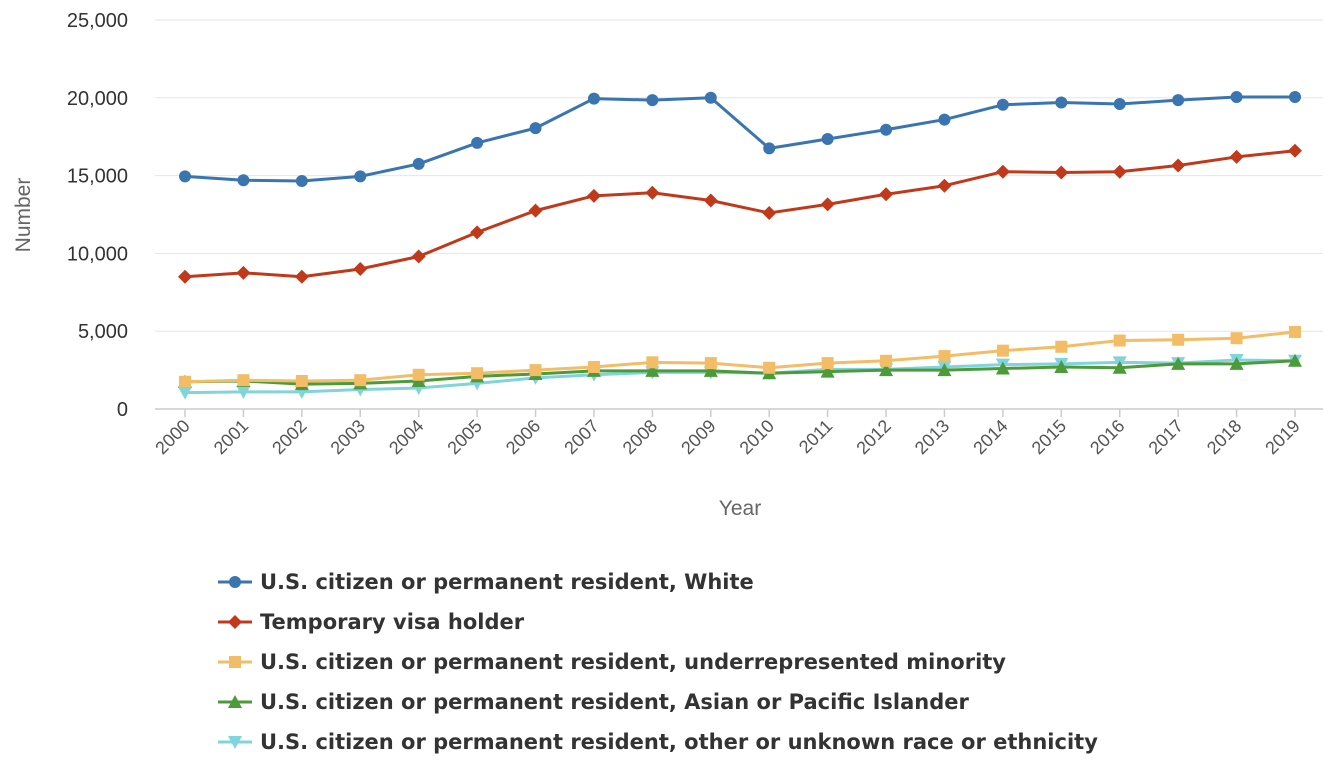 The height and width of the screenshot is (762, 1329). What do you see at coordinates (932, 437) in the screenshot?
I see `x-tick-label: 2013` at bounding box center [932, 437].